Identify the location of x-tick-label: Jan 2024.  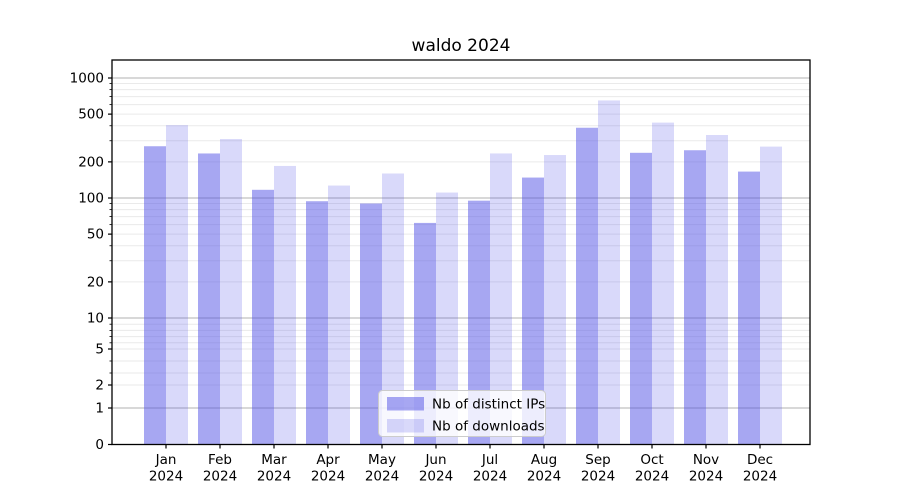
(166, 468).